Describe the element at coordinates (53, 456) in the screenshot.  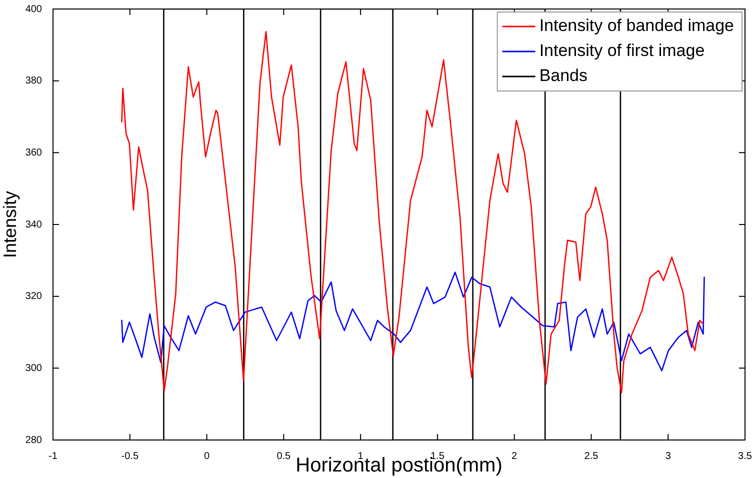
I see `x-tick-label: -1` at that location.